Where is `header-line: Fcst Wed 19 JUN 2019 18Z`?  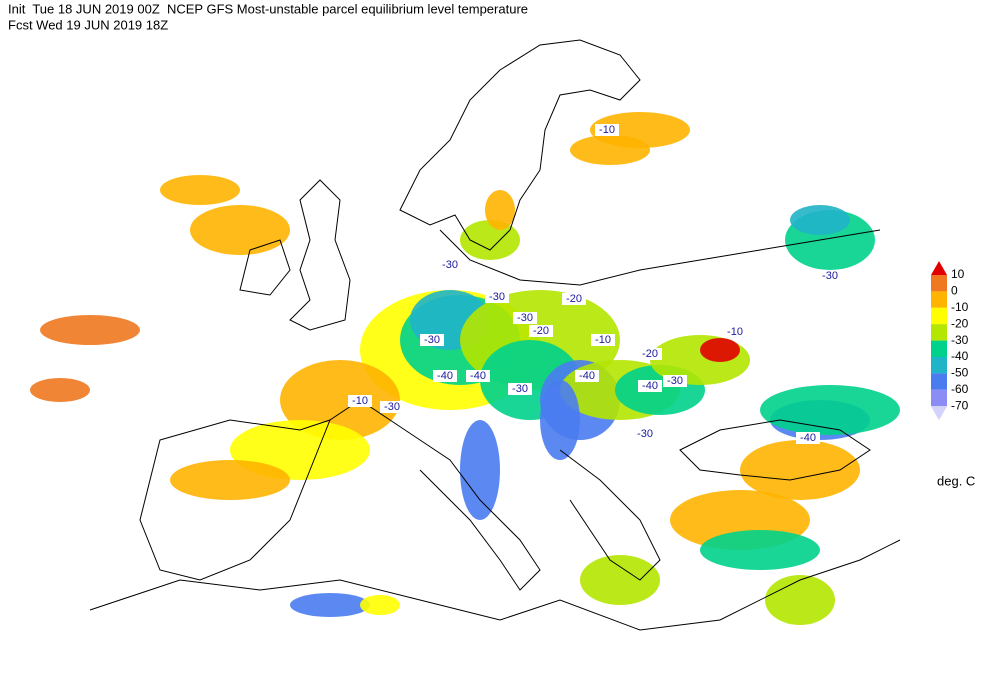
header-line: Fcst Wed 19 JUN 2019 18Z is located at coordinates (88, 24).